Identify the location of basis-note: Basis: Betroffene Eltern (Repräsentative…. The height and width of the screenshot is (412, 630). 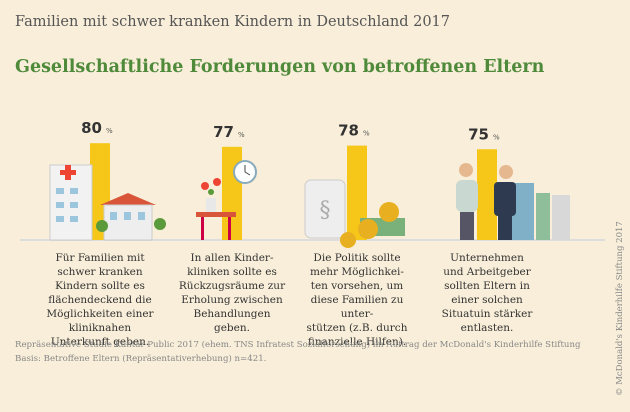
(141, 359).